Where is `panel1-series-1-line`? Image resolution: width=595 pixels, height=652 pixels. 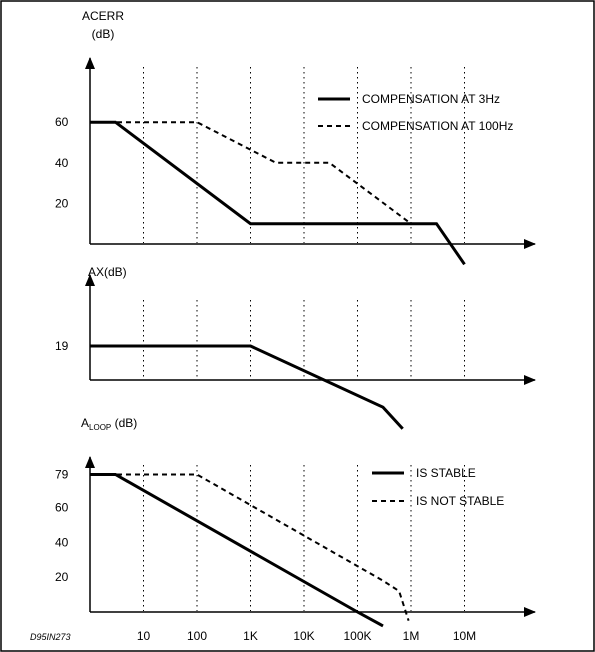
panel1-series-1-line is located at coordinates (251, 173).